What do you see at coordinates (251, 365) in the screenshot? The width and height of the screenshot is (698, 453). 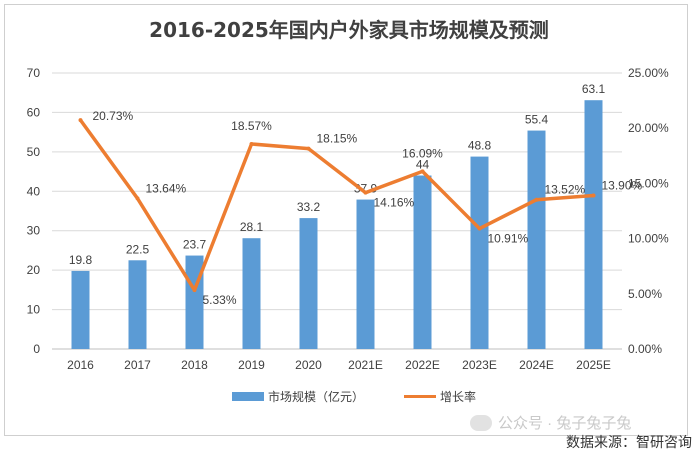 I see `x-tick-label: 2019` at bounding box center [251, 365].